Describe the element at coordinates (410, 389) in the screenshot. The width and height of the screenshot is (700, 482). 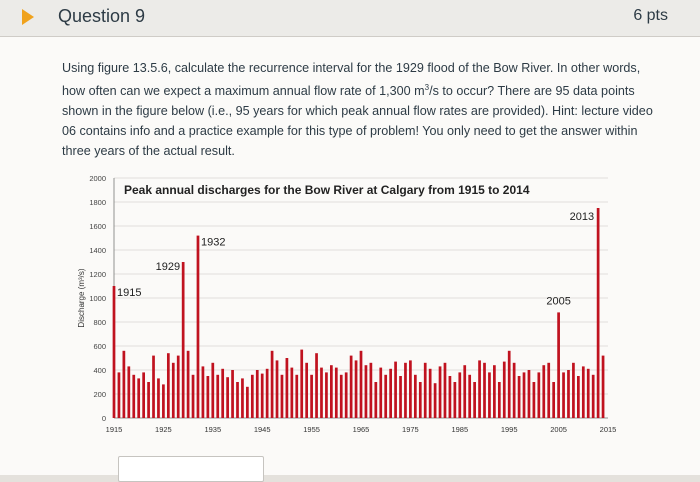
I see `bar-1975` at that location.